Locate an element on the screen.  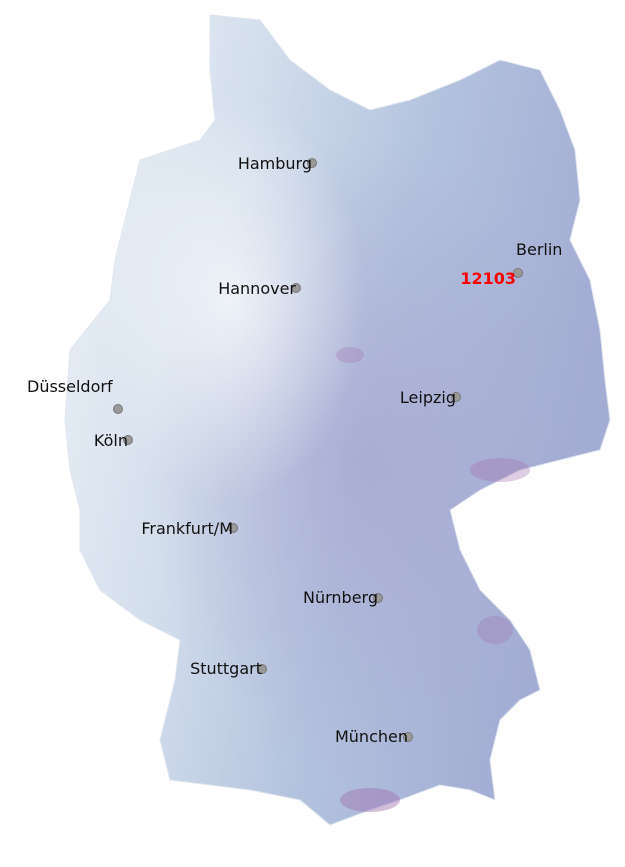
erzgebirge-high-region is located at coordinates (500, 470).